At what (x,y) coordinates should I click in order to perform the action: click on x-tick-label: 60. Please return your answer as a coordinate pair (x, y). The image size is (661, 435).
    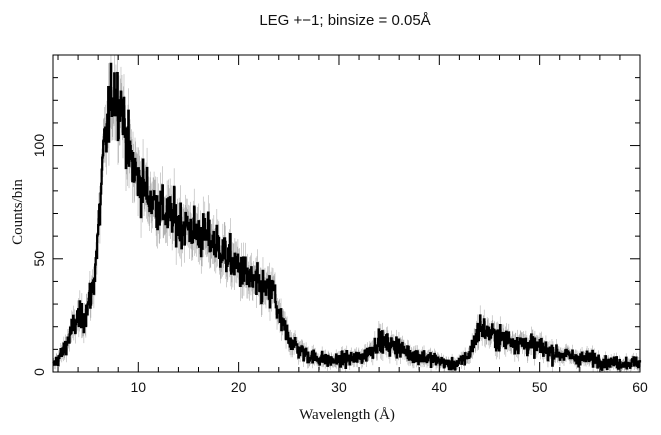
    Looking at the image, I should click on (640, 387).